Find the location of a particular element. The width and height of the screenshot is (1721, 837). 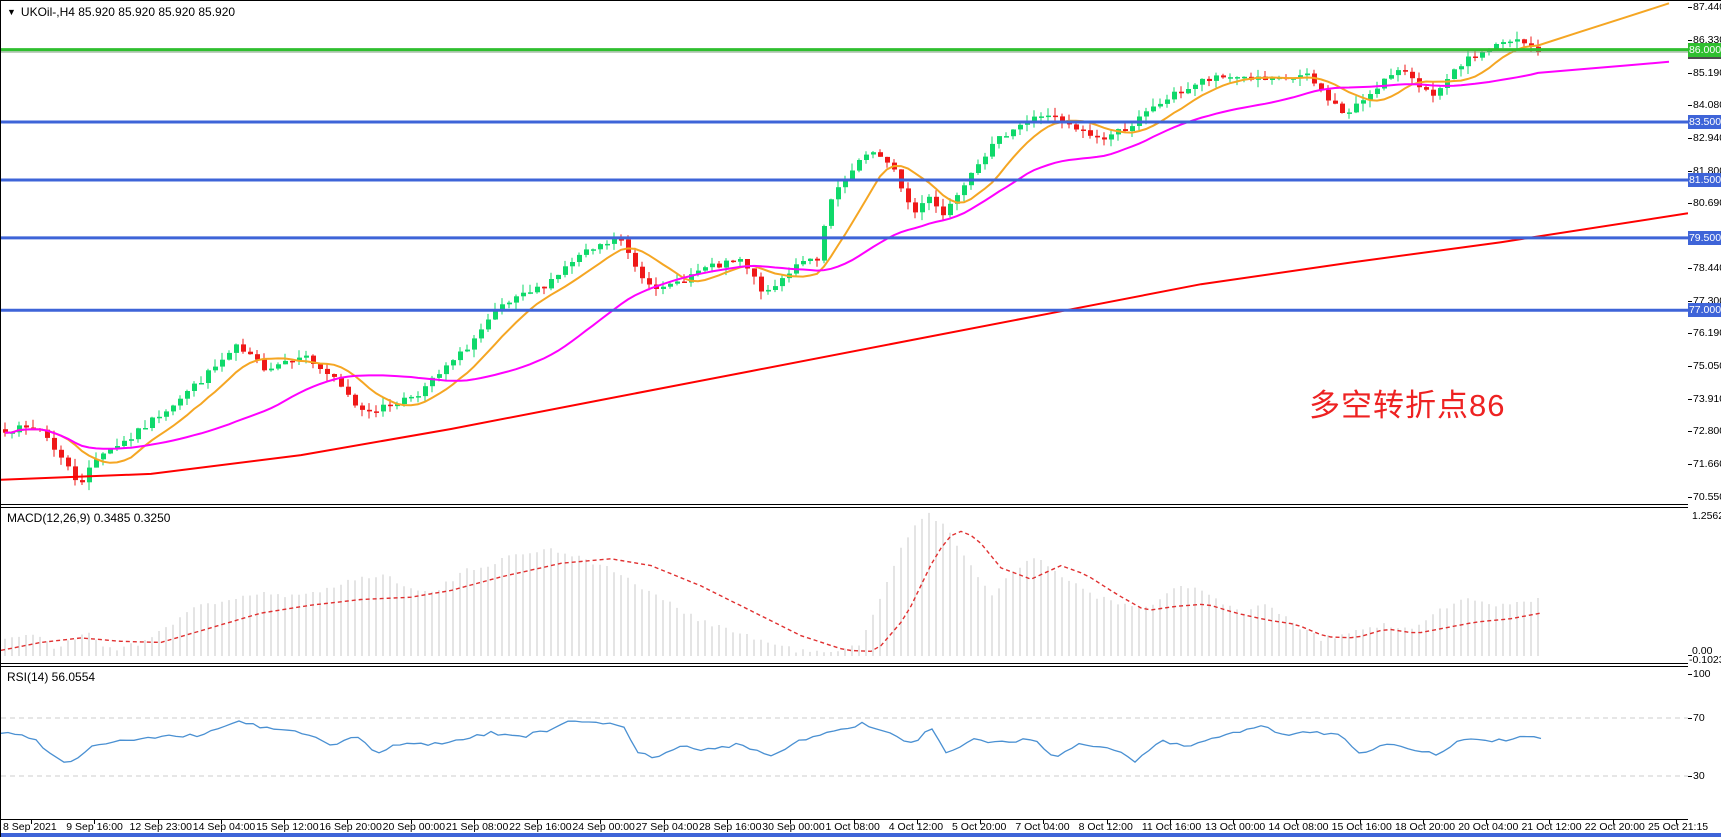

price-badge: 83.500 is located at coordinates (1704, 122).